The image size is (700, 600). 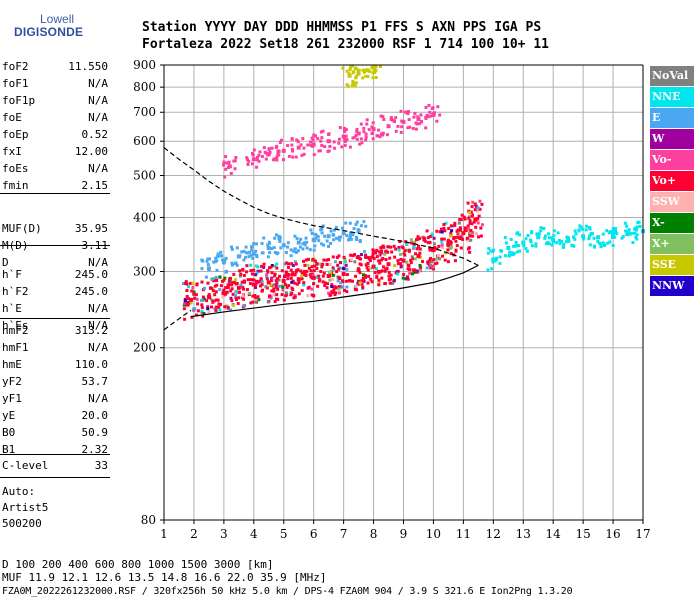 I want to click on y-tick-label: 80, so click(x=148, y=520).